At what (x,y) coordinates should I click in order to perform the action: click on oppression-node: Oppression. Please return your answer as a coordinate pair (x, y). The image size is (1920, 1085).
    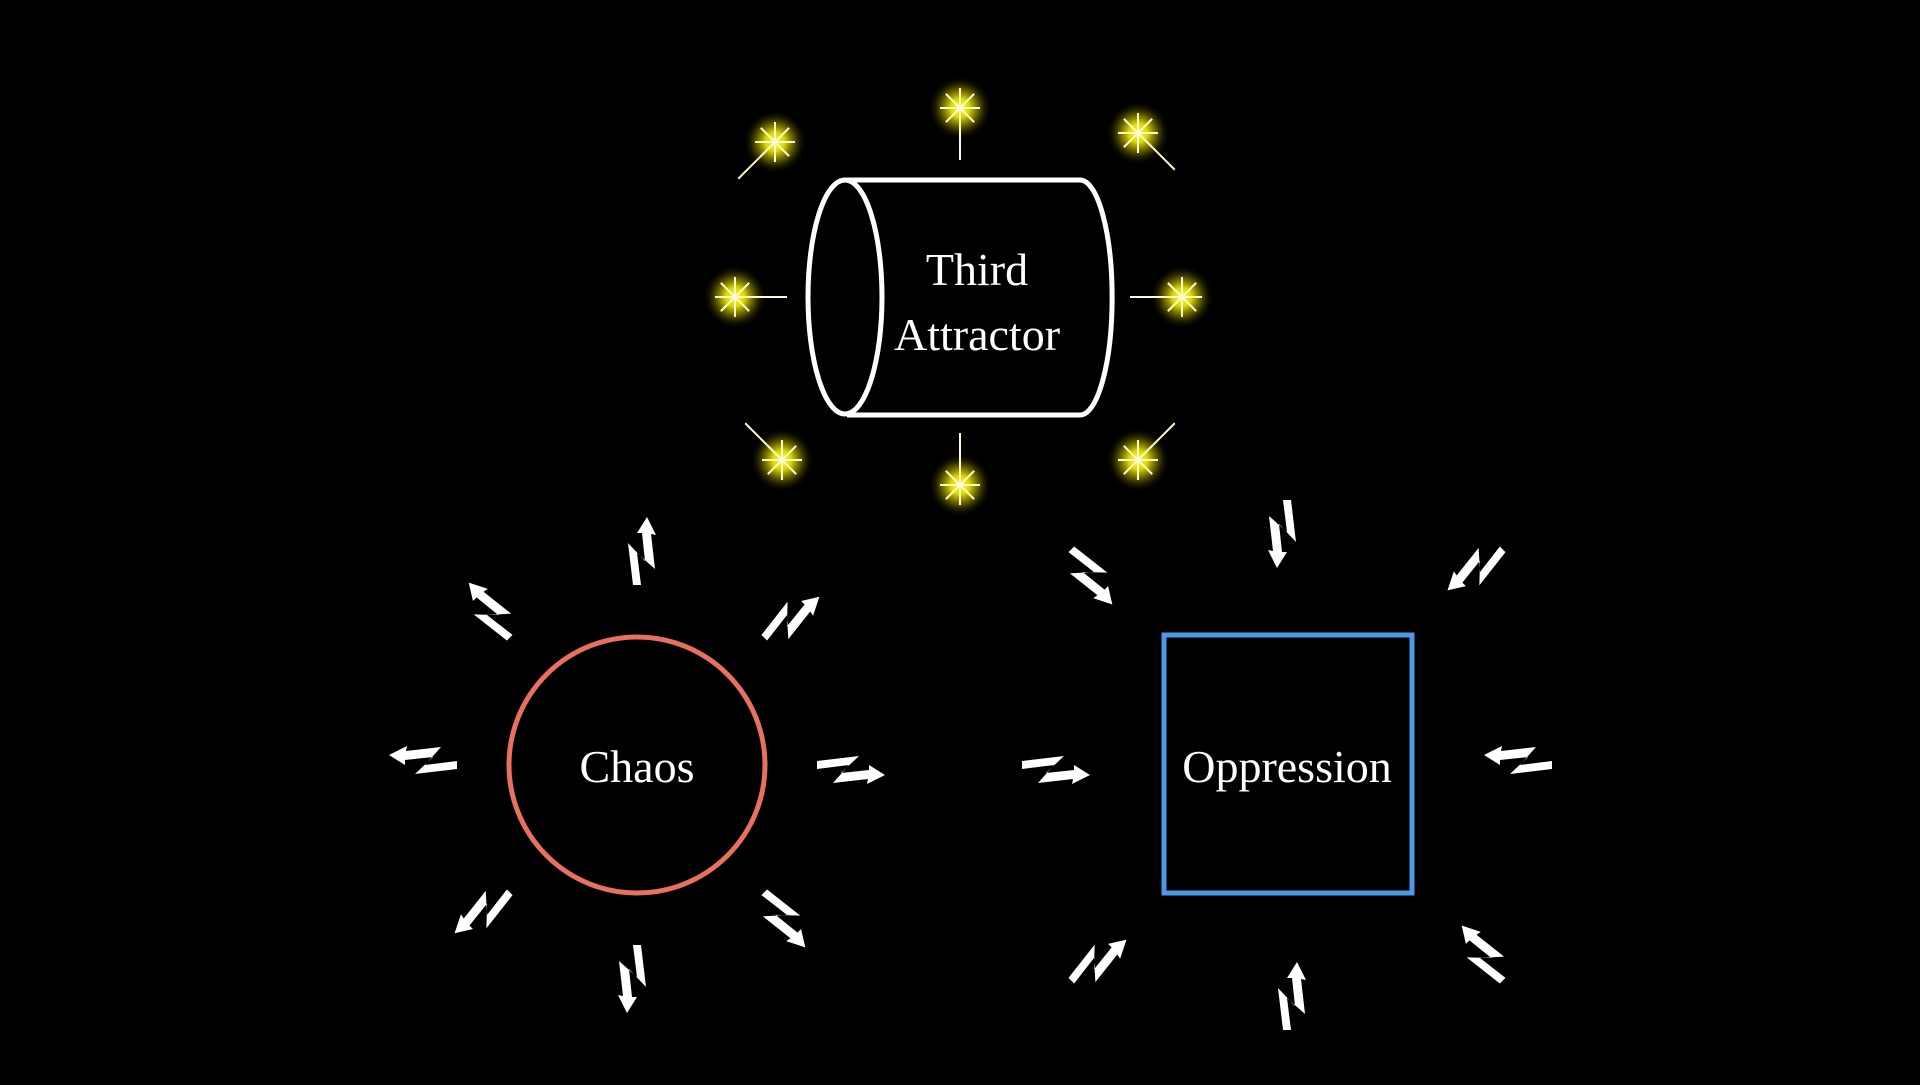
    Looking at the image, I should click on (1288, 764).